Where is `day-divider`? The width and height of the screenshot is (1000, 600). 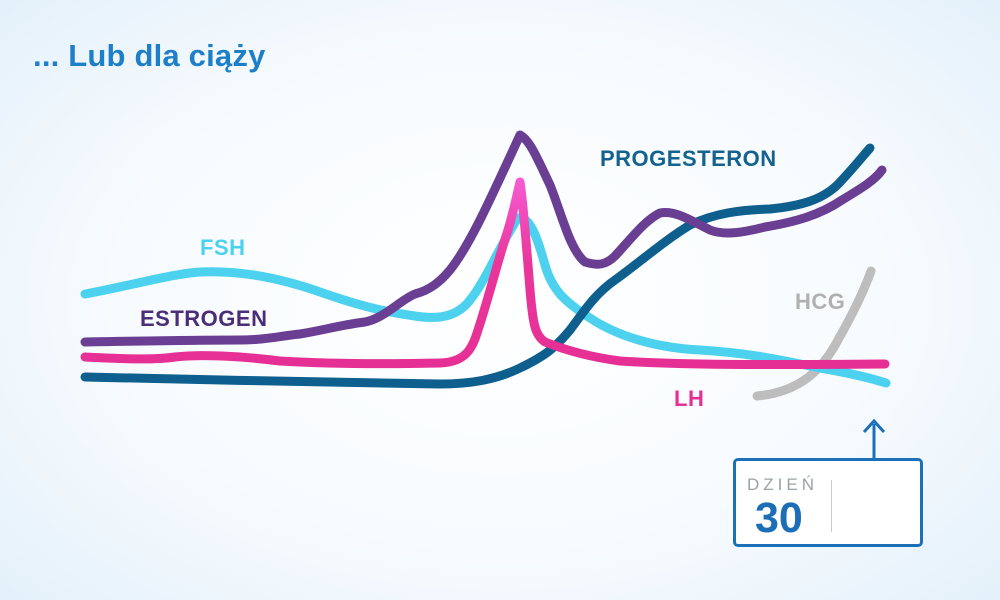 day-divider is located at coordinates (831, 506).